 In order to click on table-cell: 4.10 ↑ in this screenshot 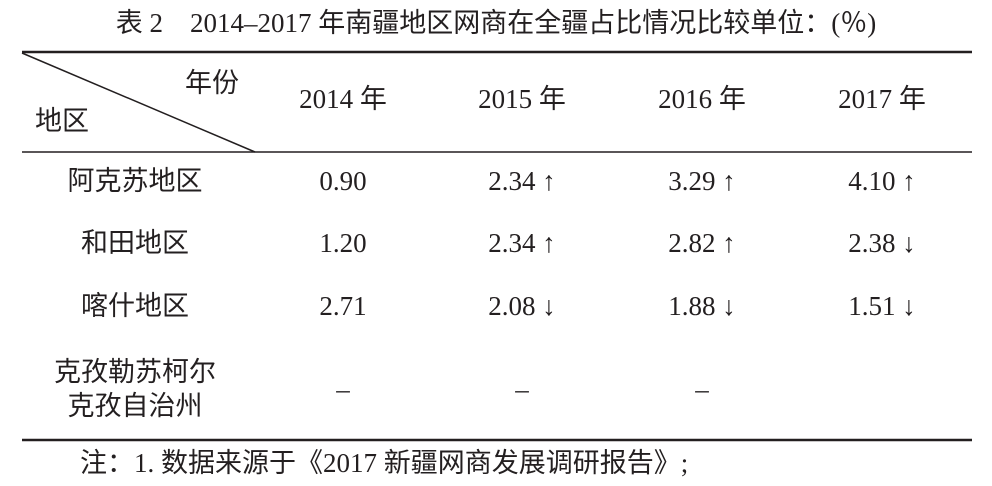, I will do `click(882, 181)`.